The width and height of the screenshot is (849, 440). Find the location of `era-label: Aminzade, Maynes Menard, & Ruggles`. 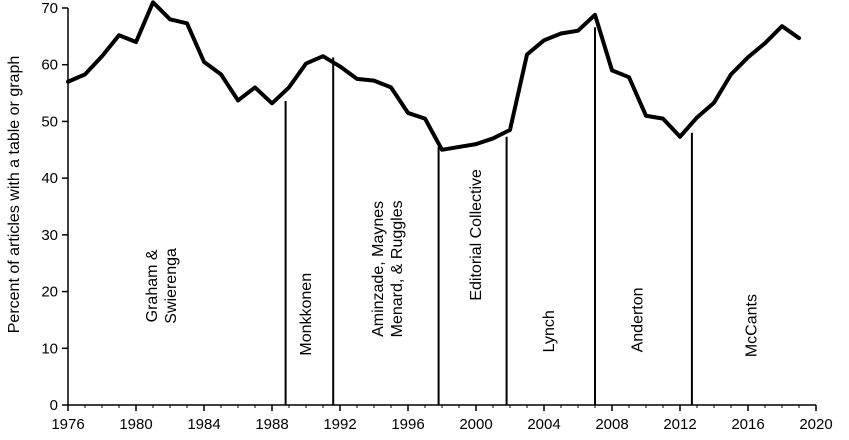

era-label: Aminzade, Maynes Menard, & Ruggles is located at coordinates (388, 268).